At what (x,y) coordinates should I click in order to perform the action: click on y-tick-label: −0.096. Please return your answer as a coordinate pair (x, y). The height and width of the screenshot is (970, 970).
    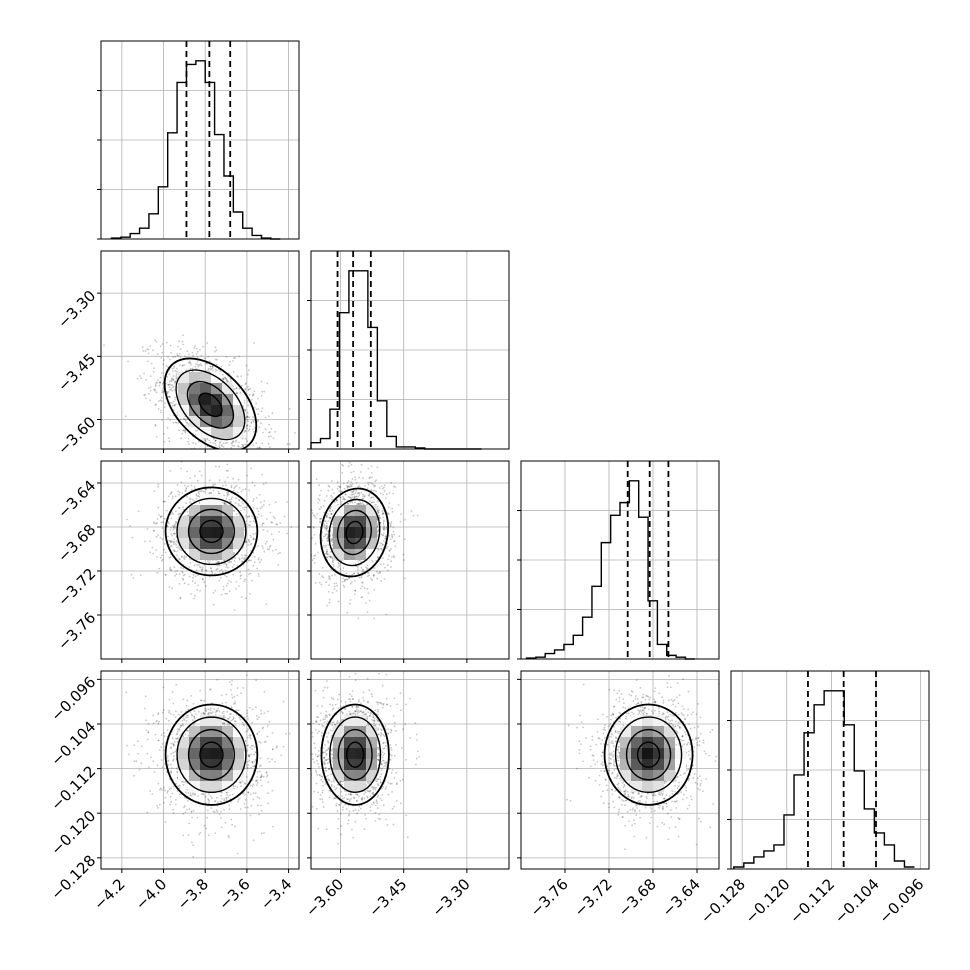
    Looking at the image, I should click on (73, 699).